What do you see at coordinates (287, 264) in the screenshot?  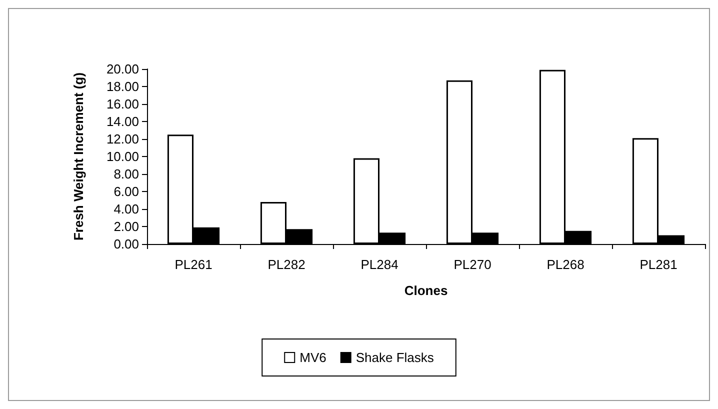 I see `x-tick-label: PL282` at bounding box center [287, 264].